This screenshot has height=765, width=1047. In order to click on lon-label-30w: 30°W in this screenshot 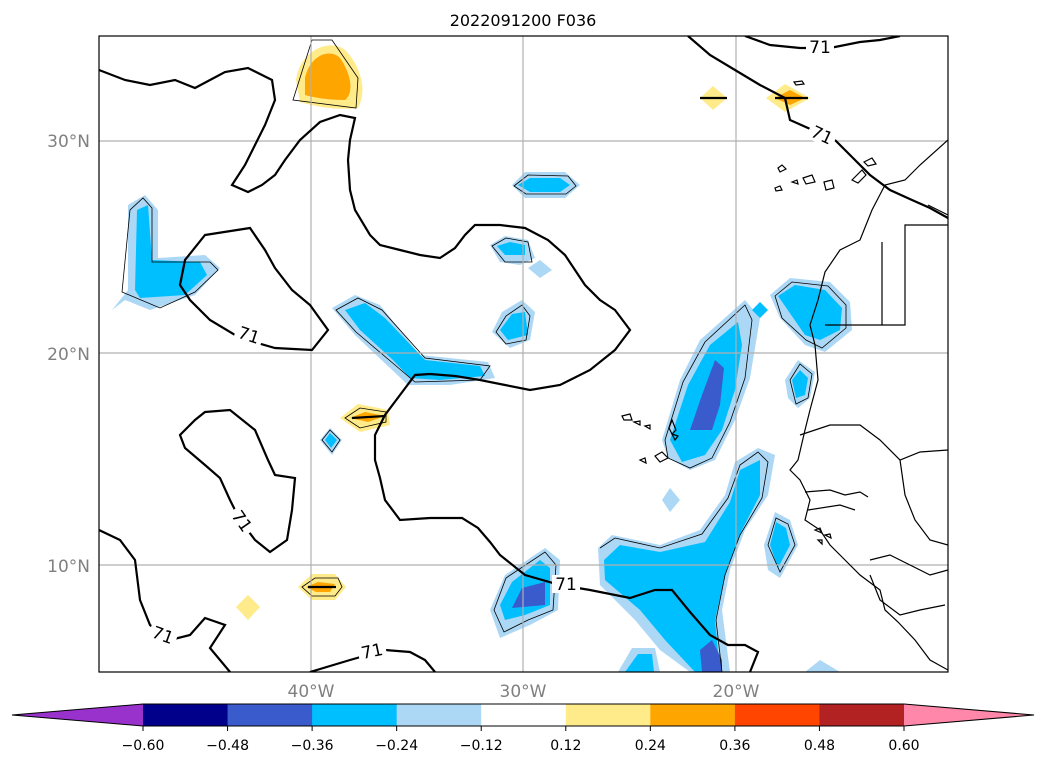, I will do `click(523, 692)`.